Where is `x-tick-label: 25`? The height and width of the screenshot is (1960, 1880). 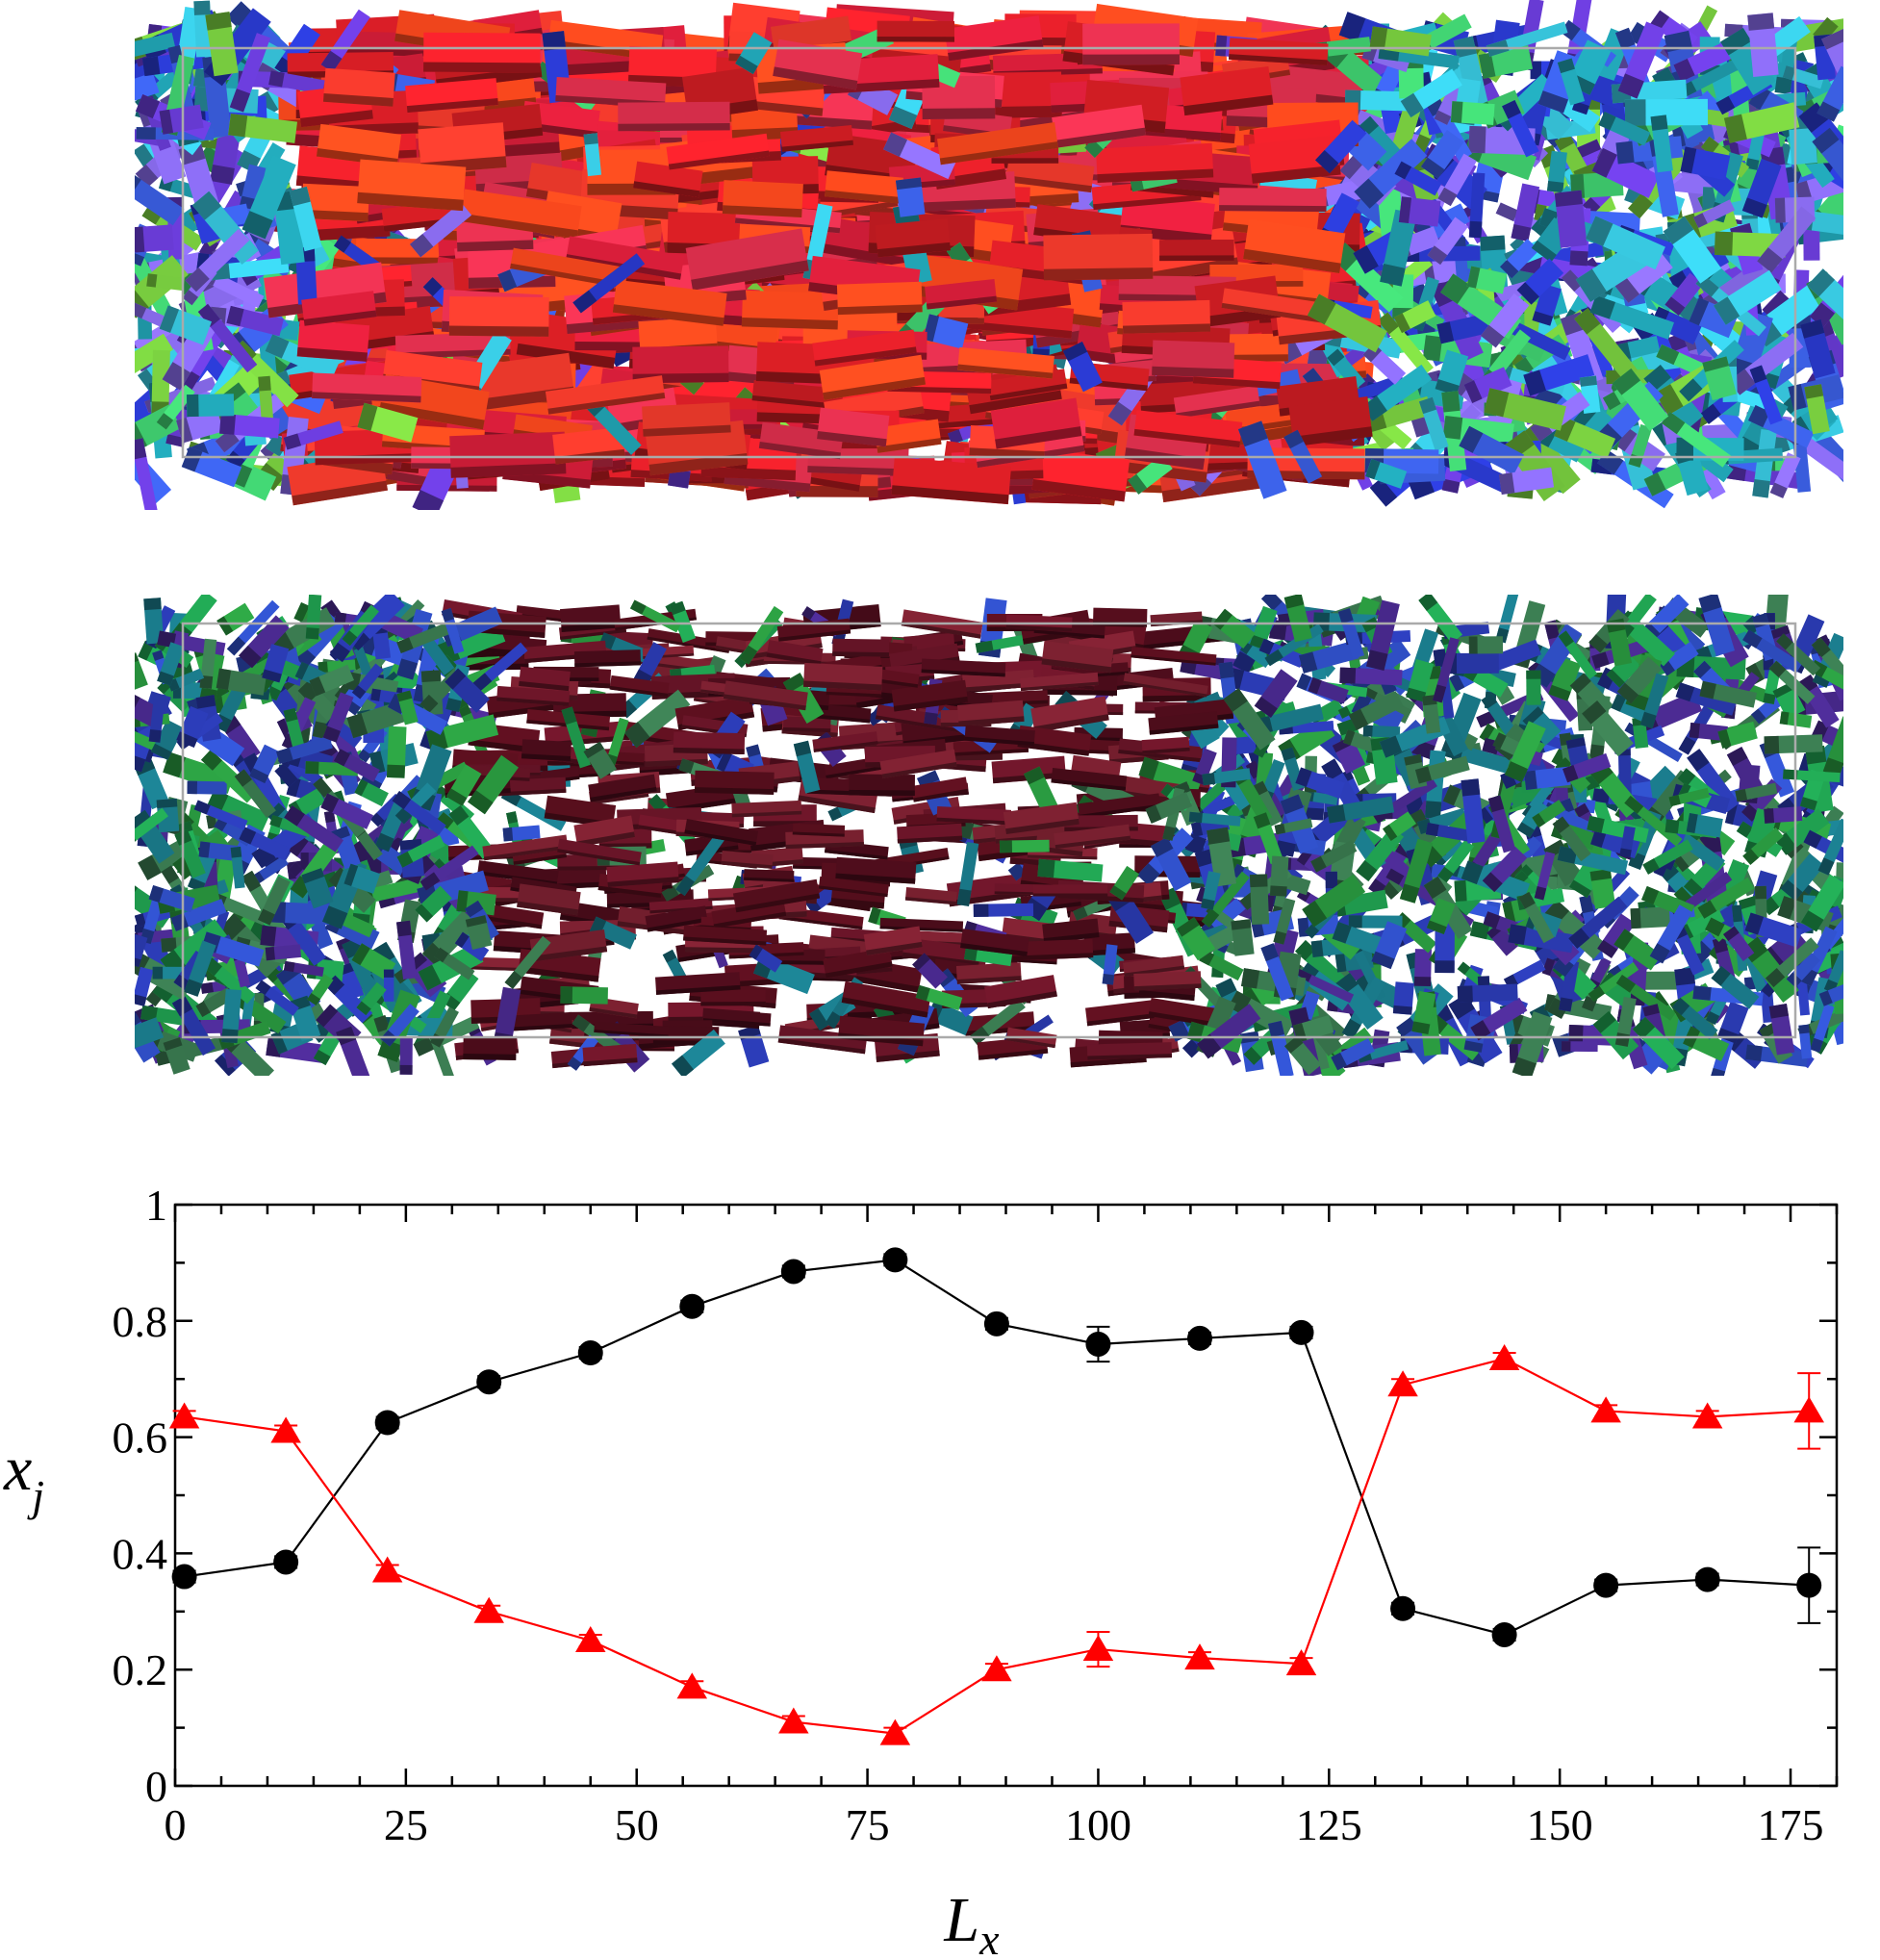
x-tick-label: 25 is located at coordinates (406, 1825).